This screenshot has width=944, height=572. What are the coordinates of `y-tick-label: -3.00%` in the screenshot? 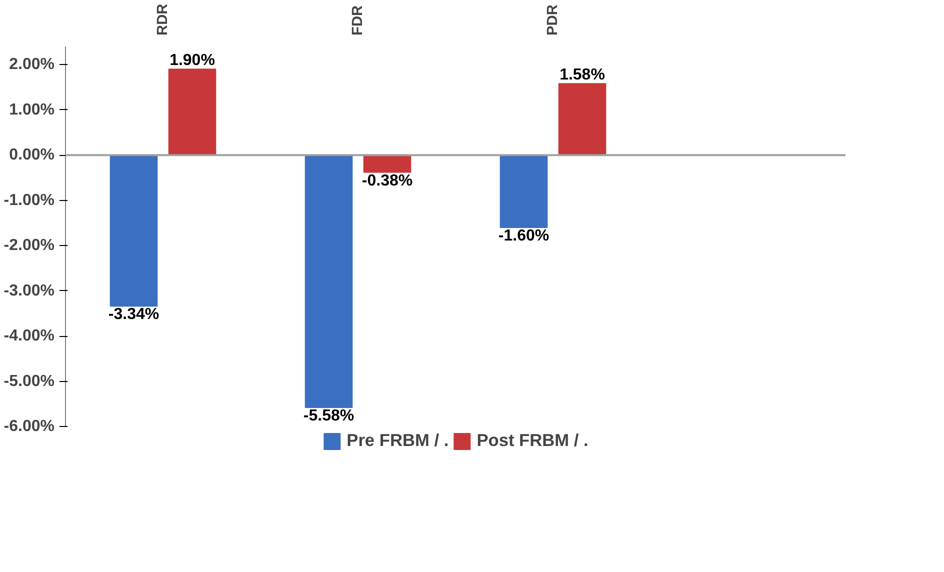 It's located at (29, 291).